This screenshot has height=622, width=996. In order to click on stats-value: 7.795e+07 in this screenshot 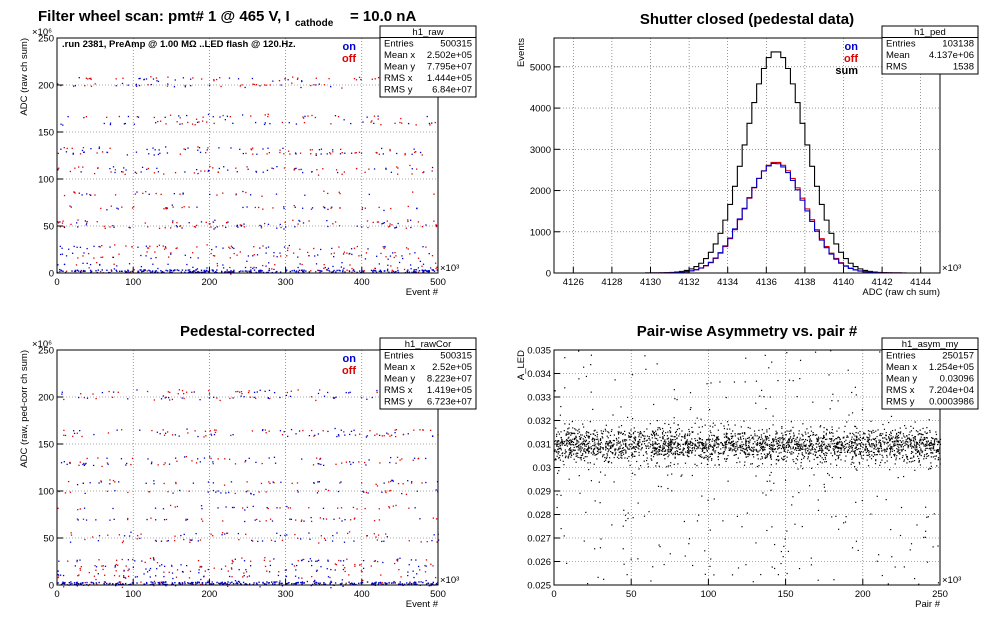, I will do `click(449, 67)`.